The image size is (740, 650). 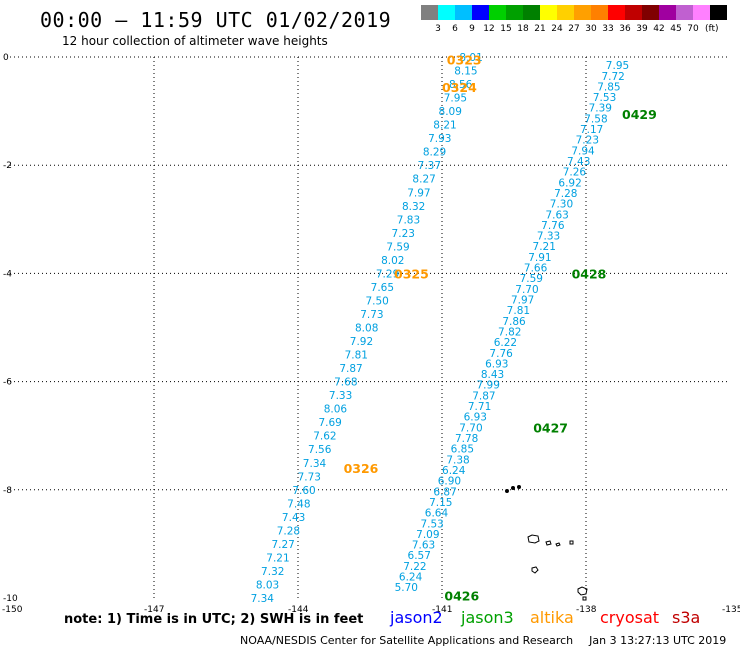 What do you see at coordinates (7, 166) in the screenshot?
I see `lat-tick-label: -2` at bounding box center [7, 166].